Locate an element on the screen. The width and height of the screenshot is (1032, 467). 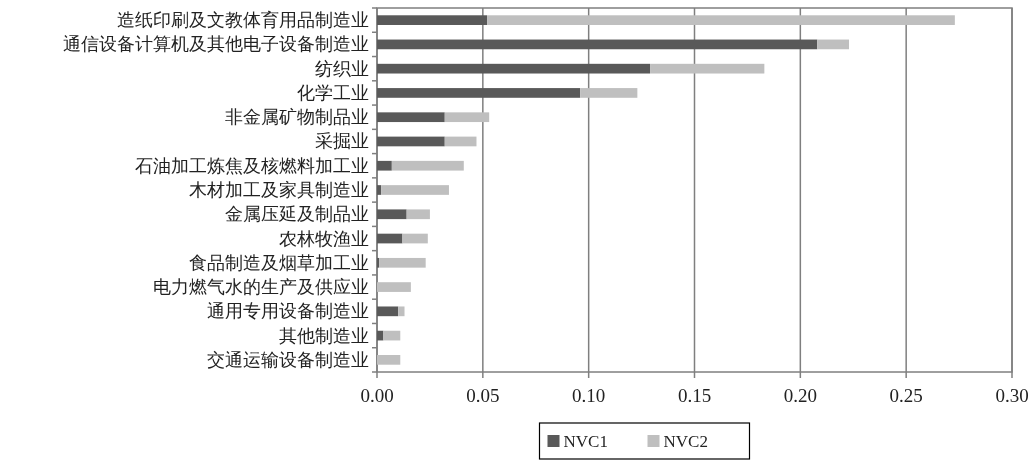
x-tick-label: 0.10 is located at coordinates (589, 395).